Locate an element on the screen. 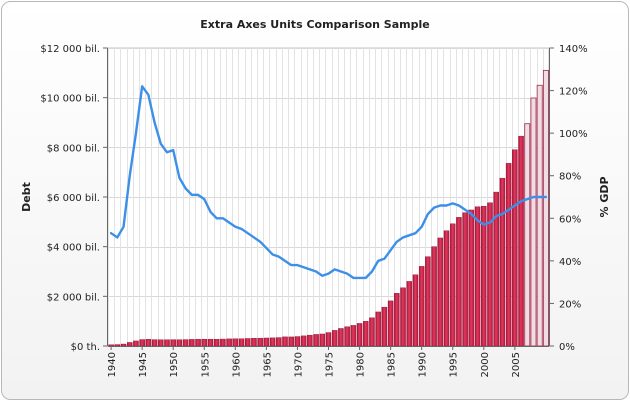  y-left-tick-label: $12 000 bil. is located at coordinates (70, 49).